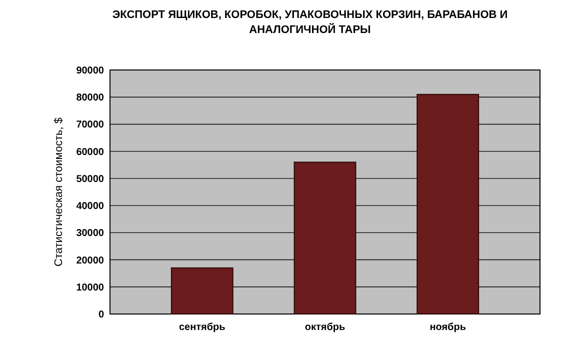 The width and height of the screenshot is (580, 354). What do you see at coordinates (90, 125) in the screenshot?
I see `y-tick-label: 70000` at bounding box center [90, 125].